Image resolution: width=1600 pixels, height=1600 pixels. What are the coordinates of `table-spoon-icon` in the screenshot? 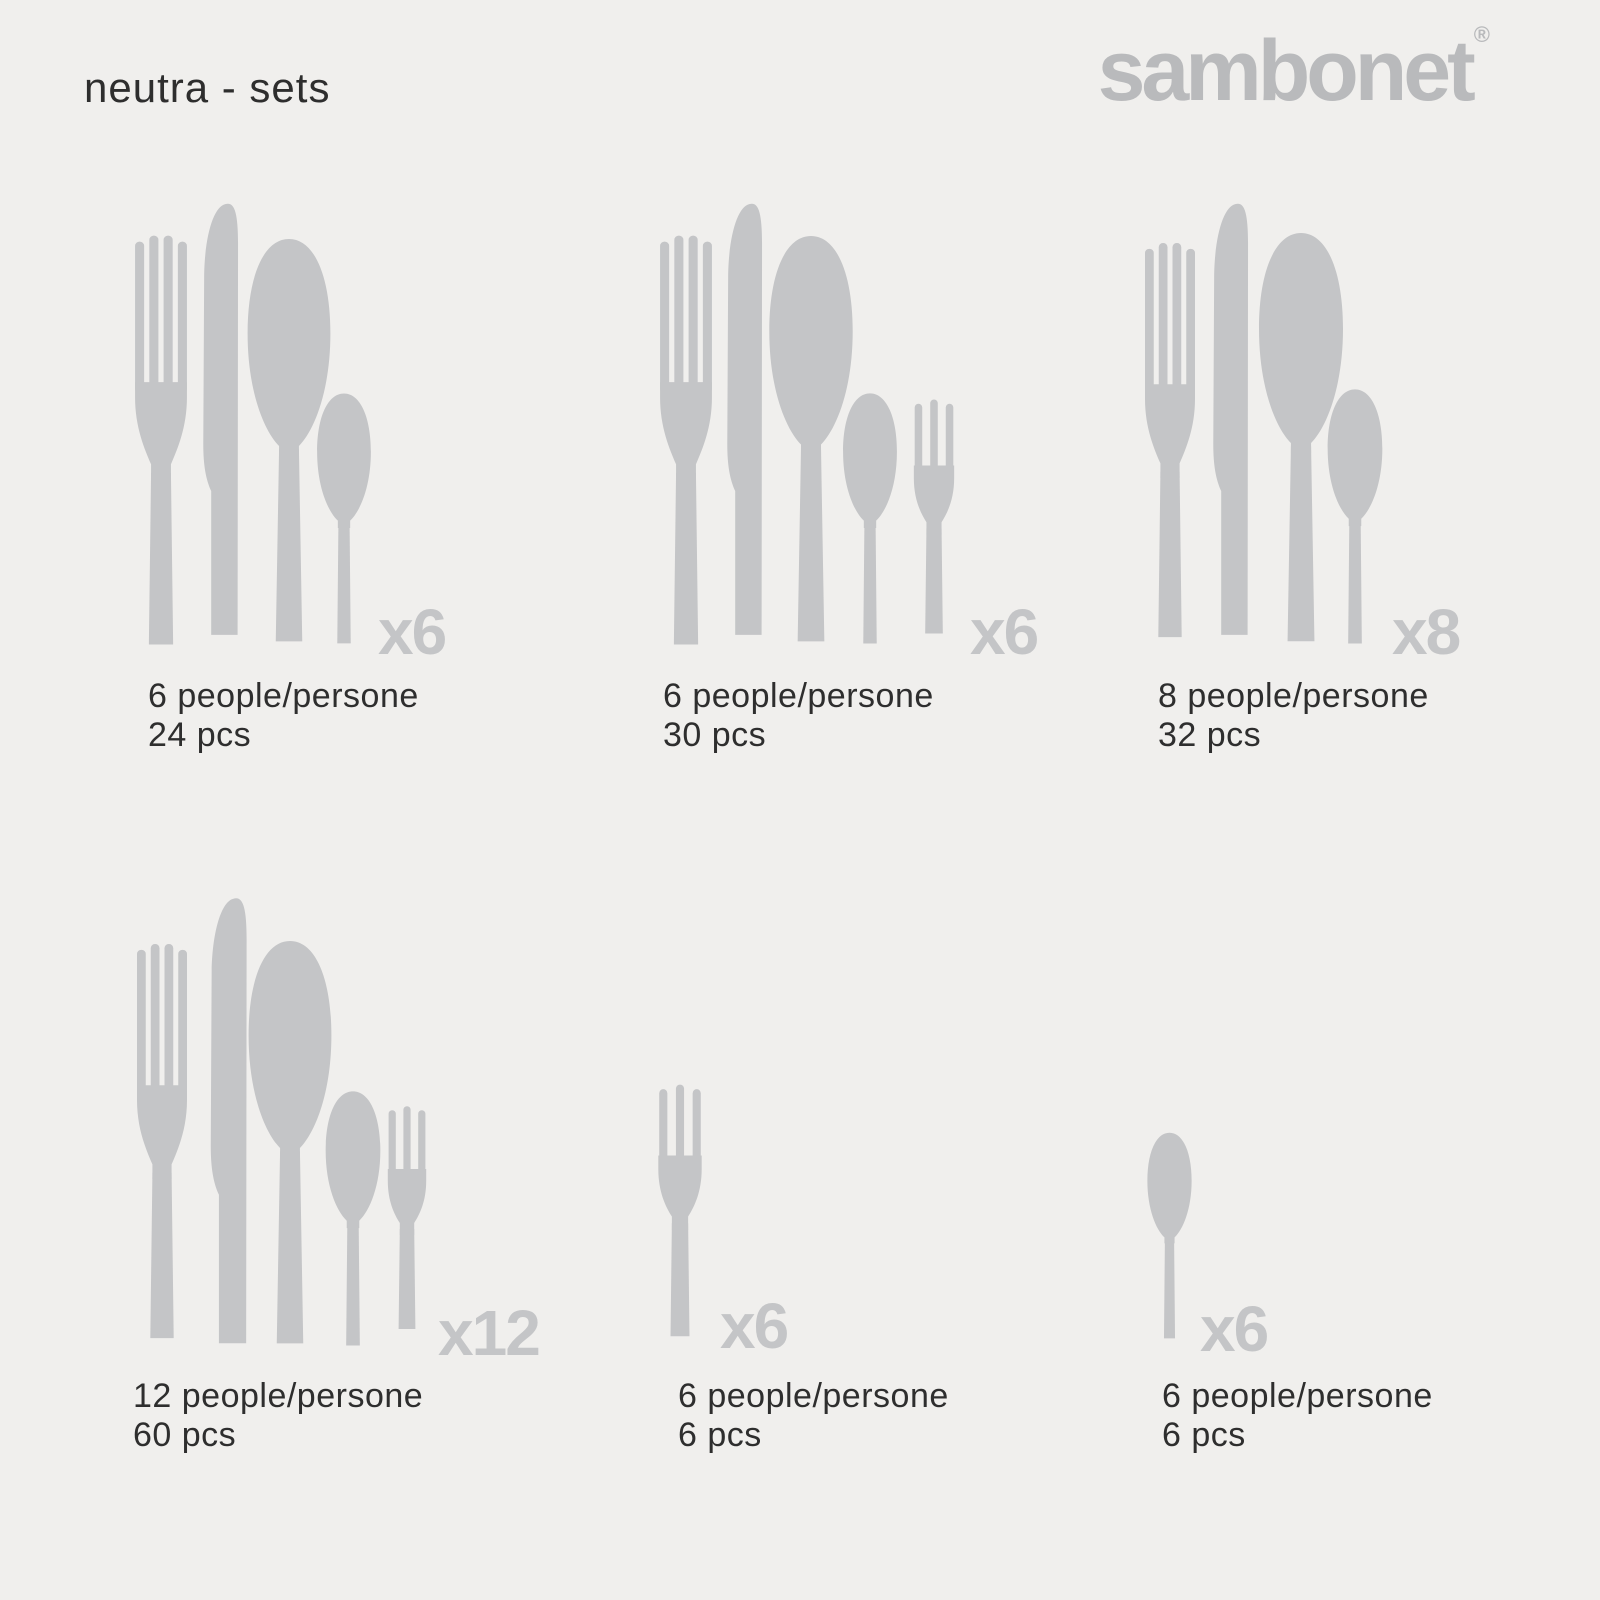 It's located at (290, 1143).